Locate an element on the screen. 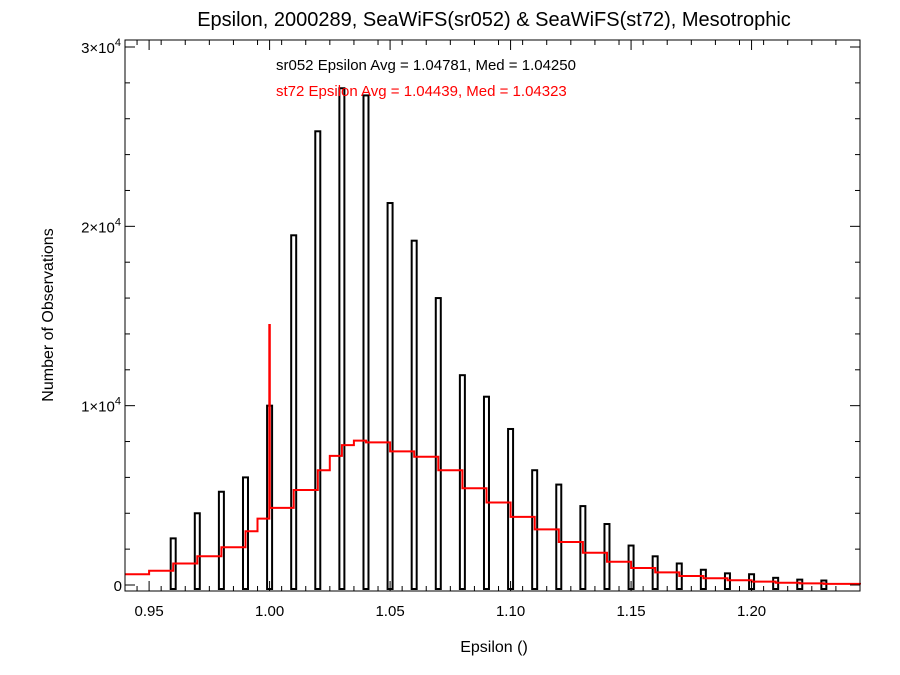 This screenshot has height=675, width=900. x-axis-label: Epsilon () is located at coordinates (494, 647).